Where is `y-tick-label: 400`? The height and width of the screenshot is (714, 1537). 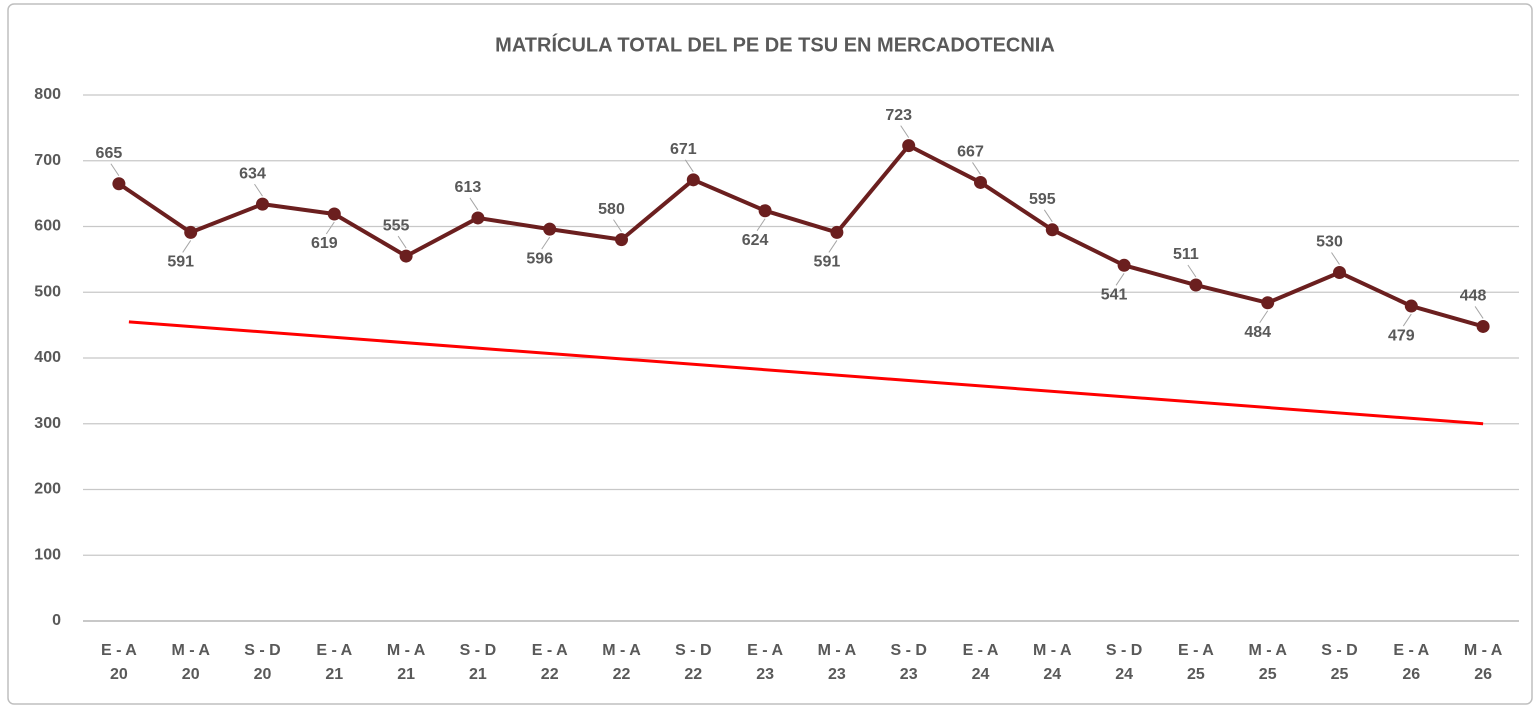 y-tick-label: 400 is located at coordinates (47, 357).